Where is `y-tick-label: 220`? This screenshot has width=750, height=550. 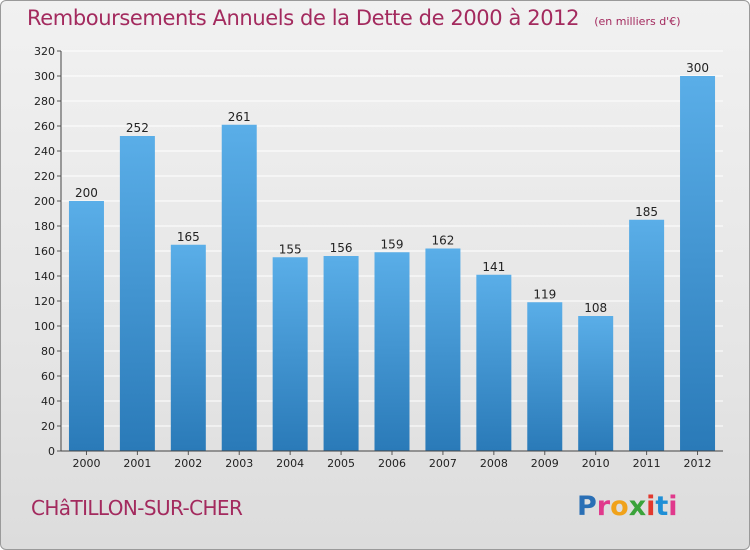
y-tick-label: 220 is located at coordinates (44, 176).